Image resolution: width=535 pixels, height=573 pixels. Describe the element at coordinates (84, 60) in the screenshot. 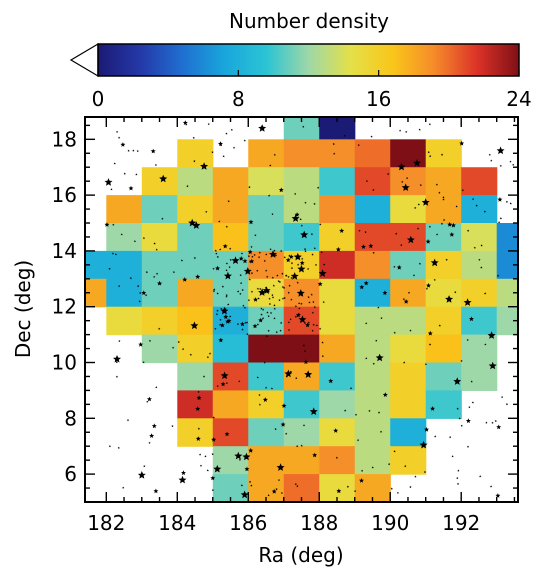

I see `colorbar-underflow-triangle` at that location.